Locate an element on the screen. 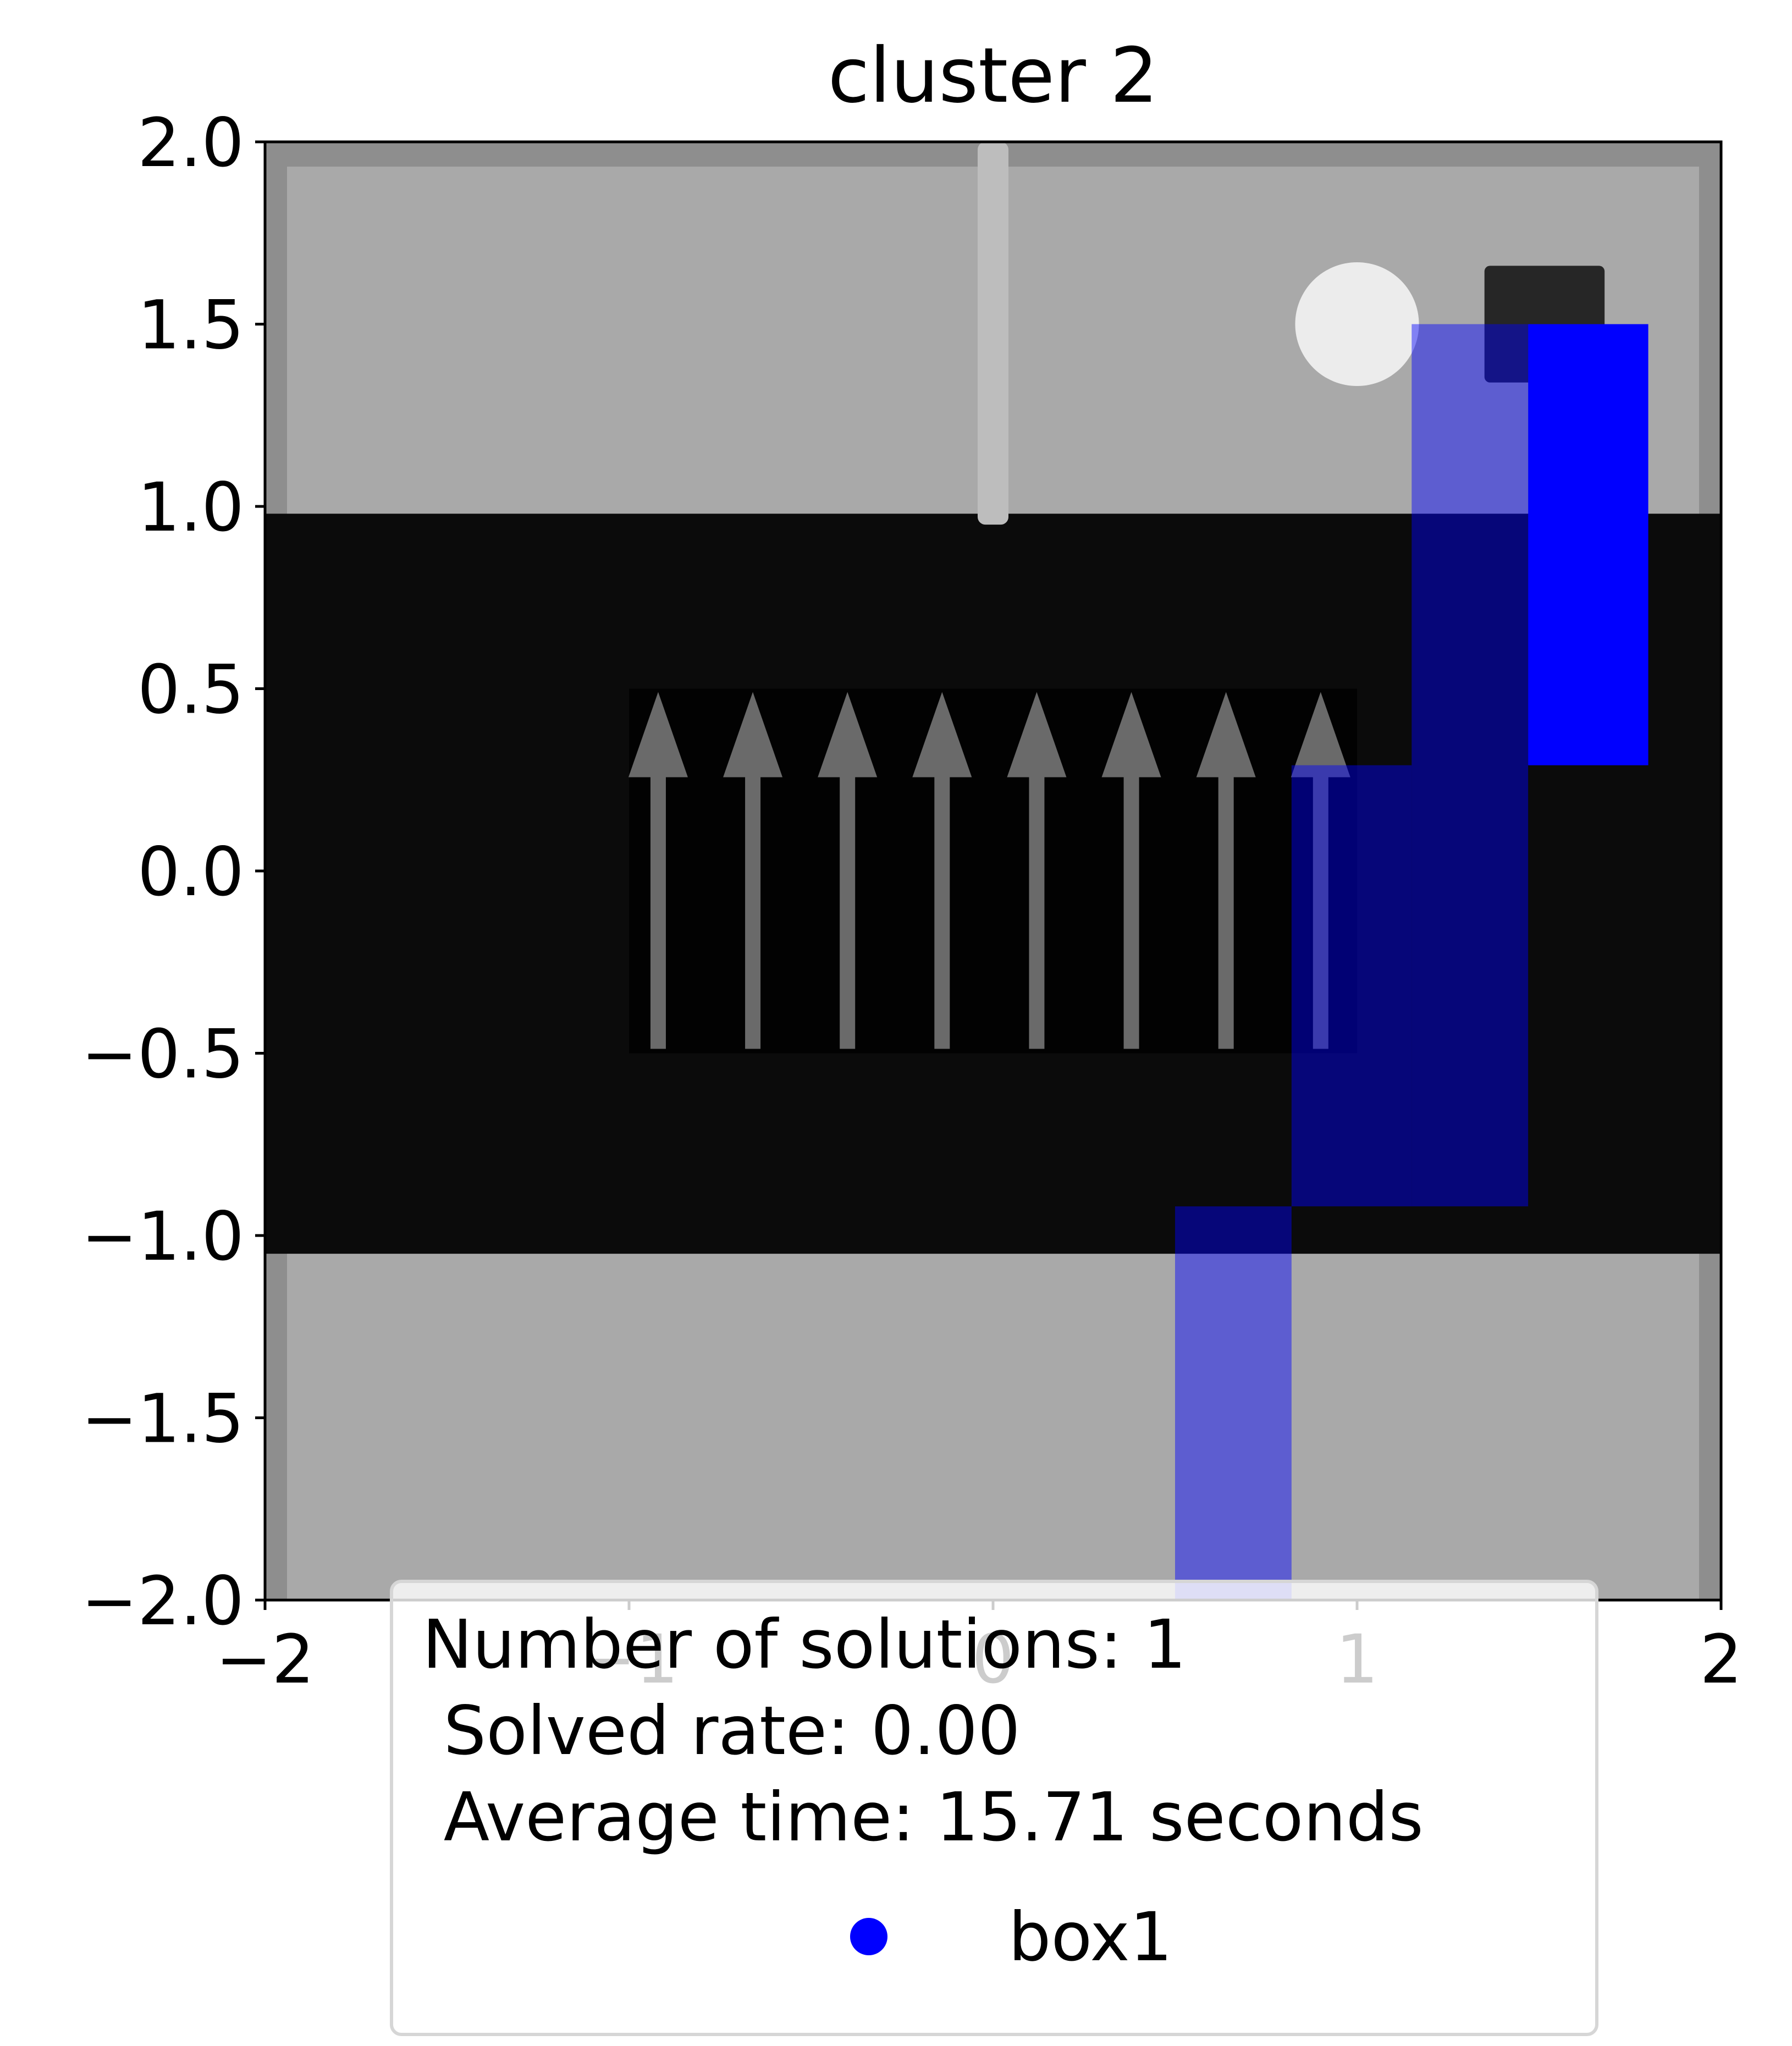 The image size is (1792, 2046). y-tick-label: −1.0 is located at coordinates (162, 1237).